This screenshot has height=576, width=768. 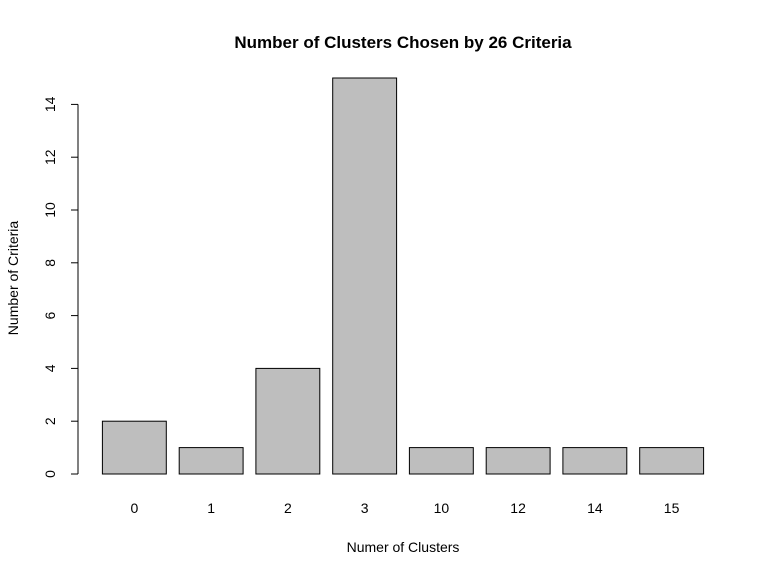 What do you see at coordinates (518, 508) in the screenshot?
I see `x-tick-label: 12` at bounding box center [518, 508].